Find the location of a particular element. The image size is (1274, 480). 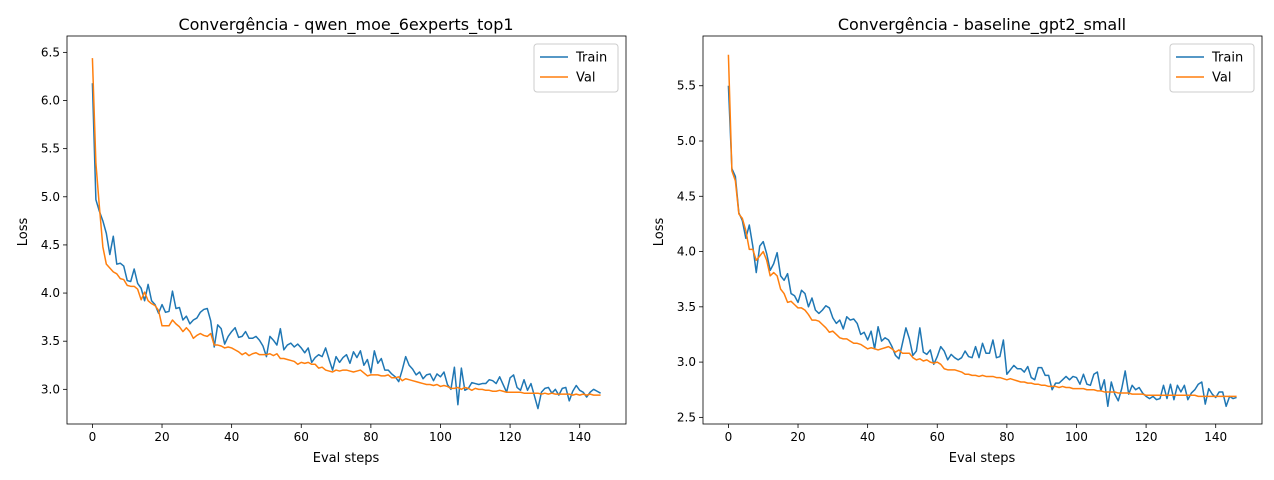

y-tick-label: 6.0 is located at coordinates (50, 101).